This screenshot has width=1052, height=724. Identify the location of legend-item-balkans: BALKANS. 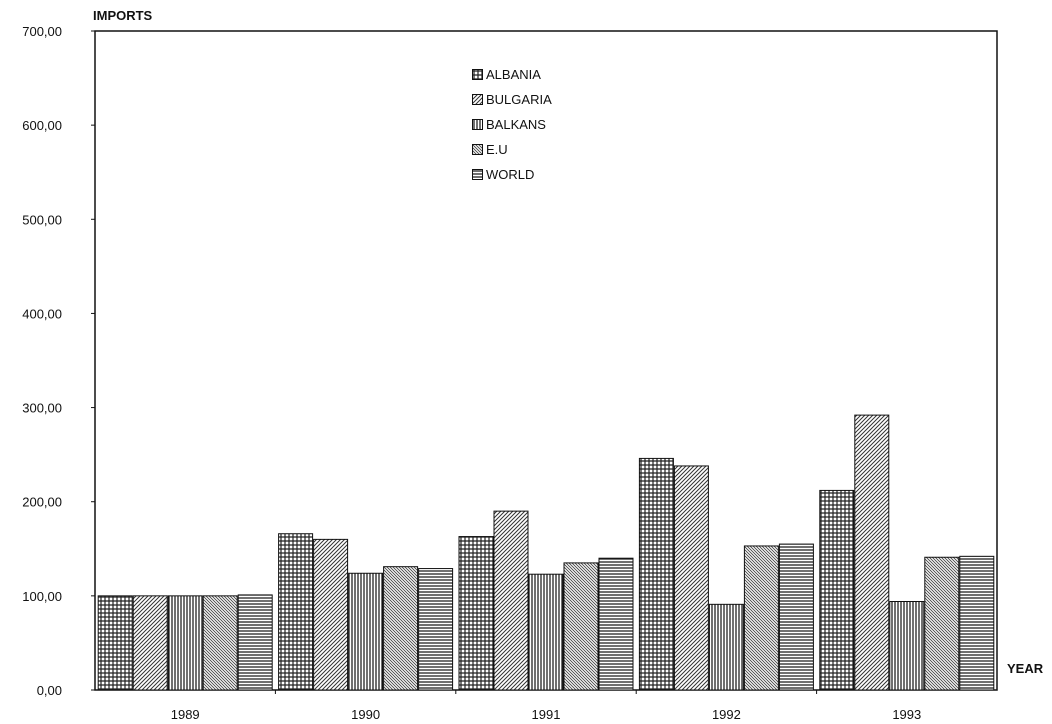
(512, 124).